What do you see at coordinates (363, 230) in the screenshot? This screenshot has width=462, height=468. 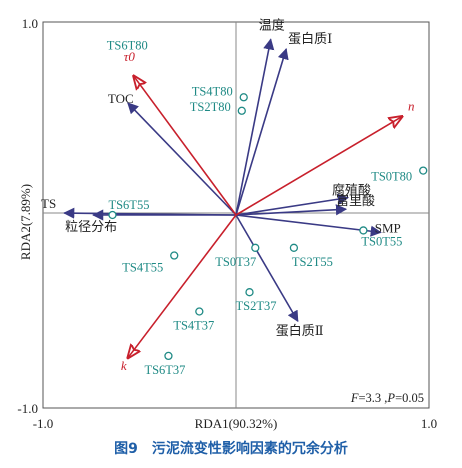 I see `sample-point-ts0t55` at bounding box center [363, 230].